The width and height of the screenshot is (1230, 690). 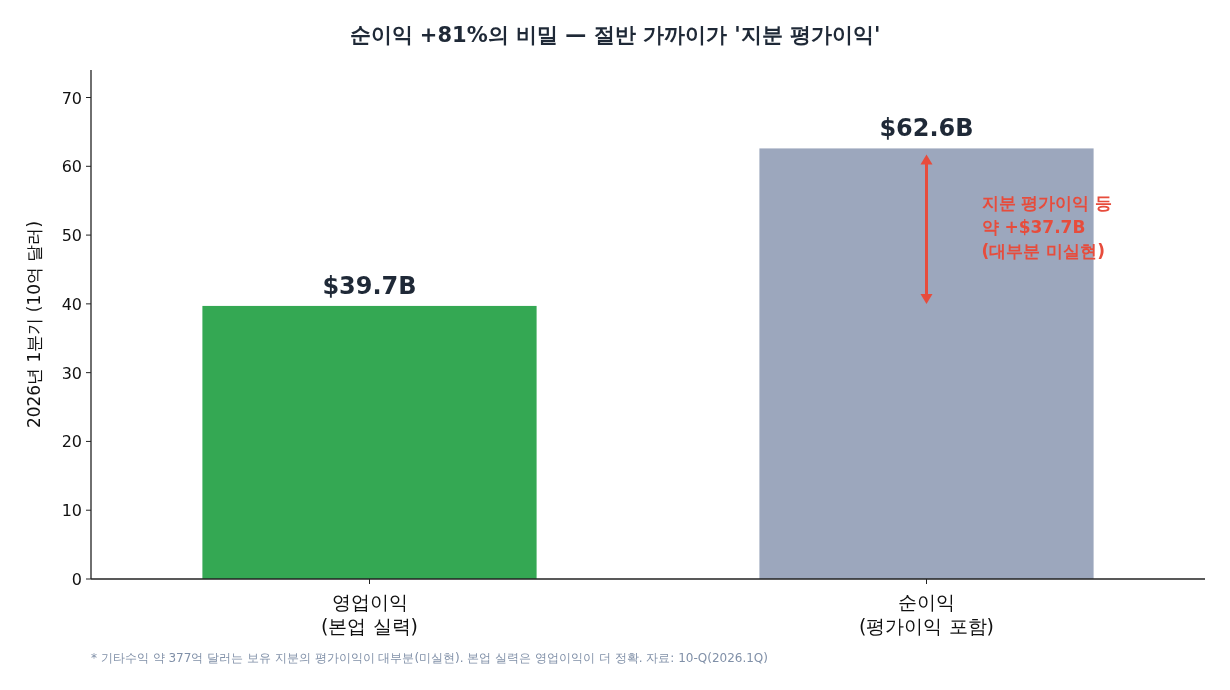 I want to click on y-tick-label: 70, so click(x=71, y=98).